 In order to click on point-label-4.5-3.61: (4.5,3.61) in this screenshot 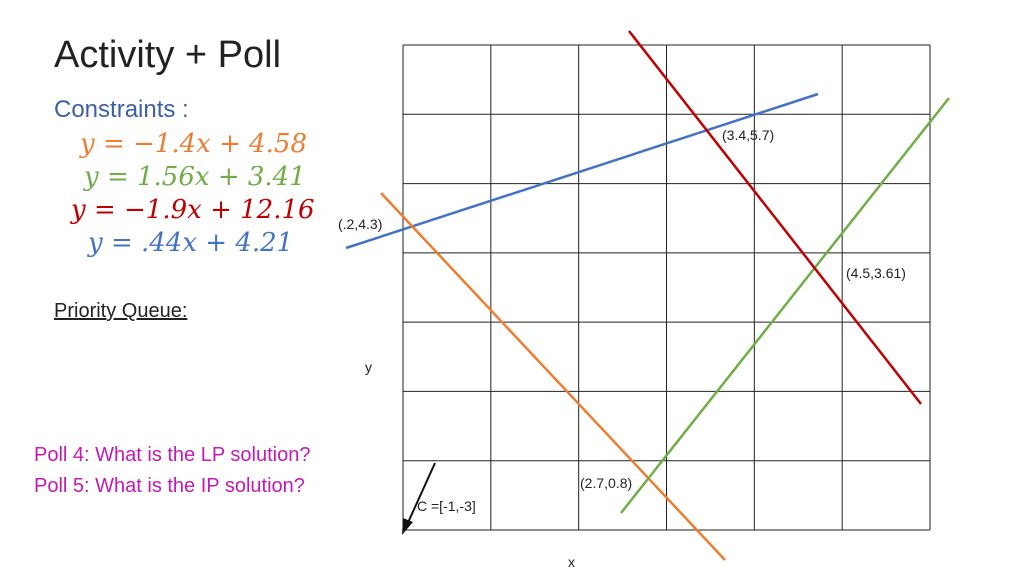, I will do `click(876, 273)`.